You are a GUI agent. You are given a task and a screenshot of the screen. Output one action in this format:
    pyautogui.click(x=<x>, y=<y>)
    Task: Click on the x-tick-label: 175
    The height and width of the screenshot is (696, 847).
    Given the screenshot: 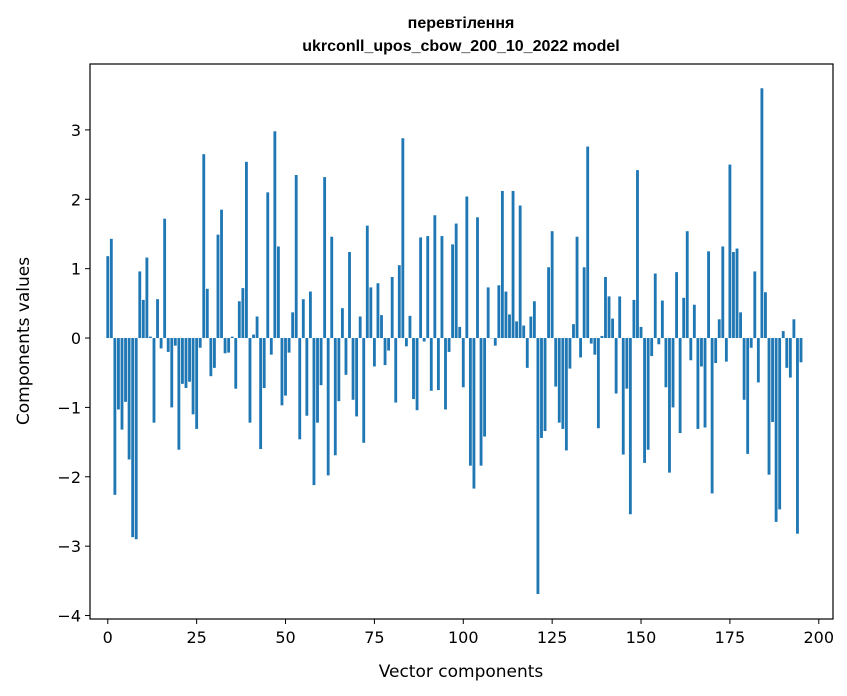 What is the action you would take?
    pyautogui.click(x=730, y=637)
    